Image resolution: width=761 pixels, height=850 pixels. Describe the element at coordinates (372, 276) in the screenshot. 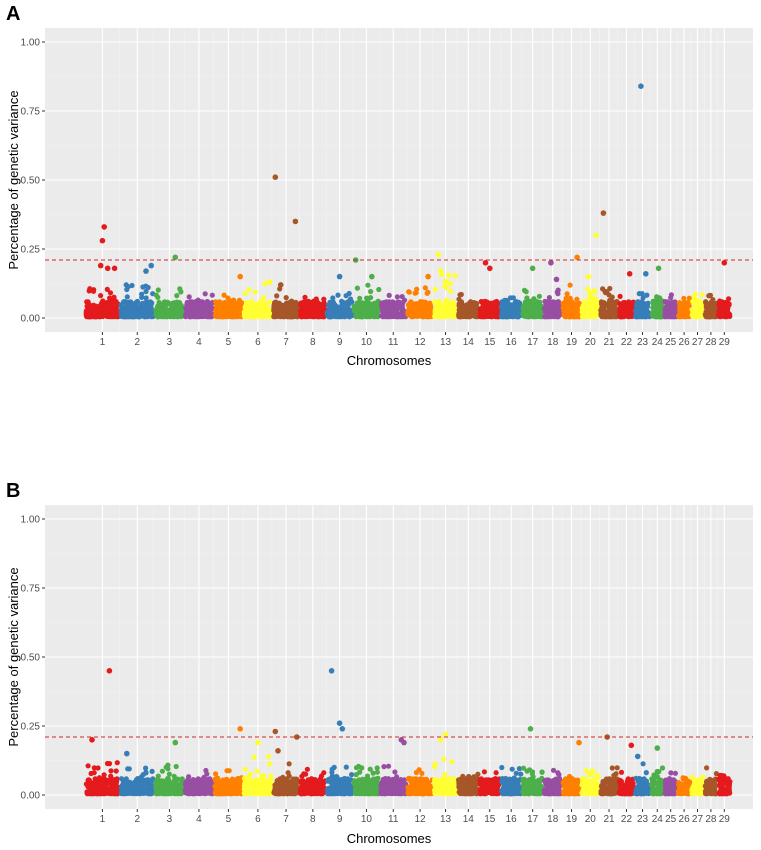

I see `highlight-point-chr10` at that location.